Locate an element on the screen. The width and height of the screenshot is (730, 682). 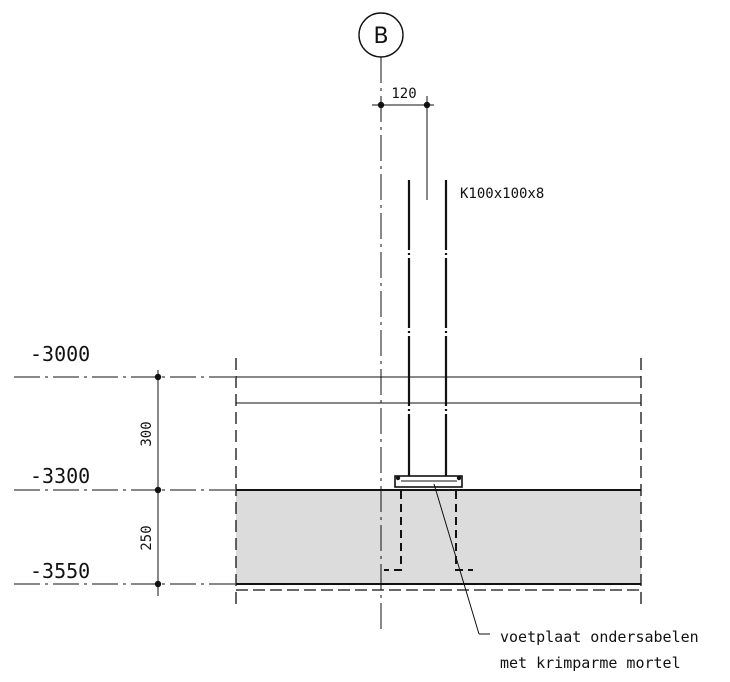
base-plate is located at coordinates (428, 481).